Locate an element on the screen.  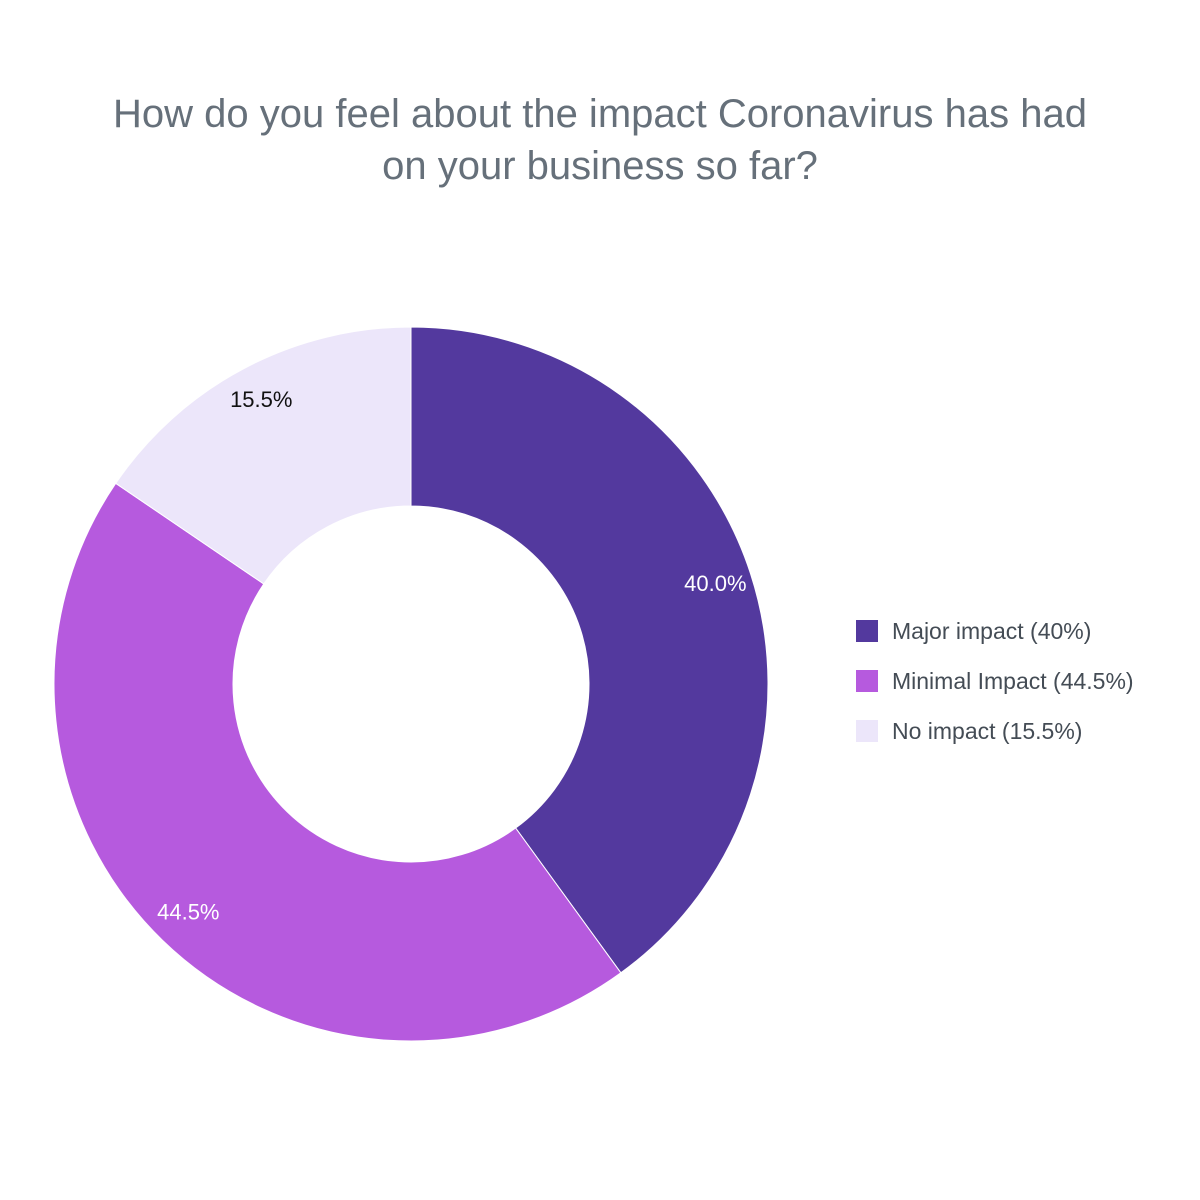
legend-label-major-impact: Major impact (40%) is located at coordinates (992, 630).